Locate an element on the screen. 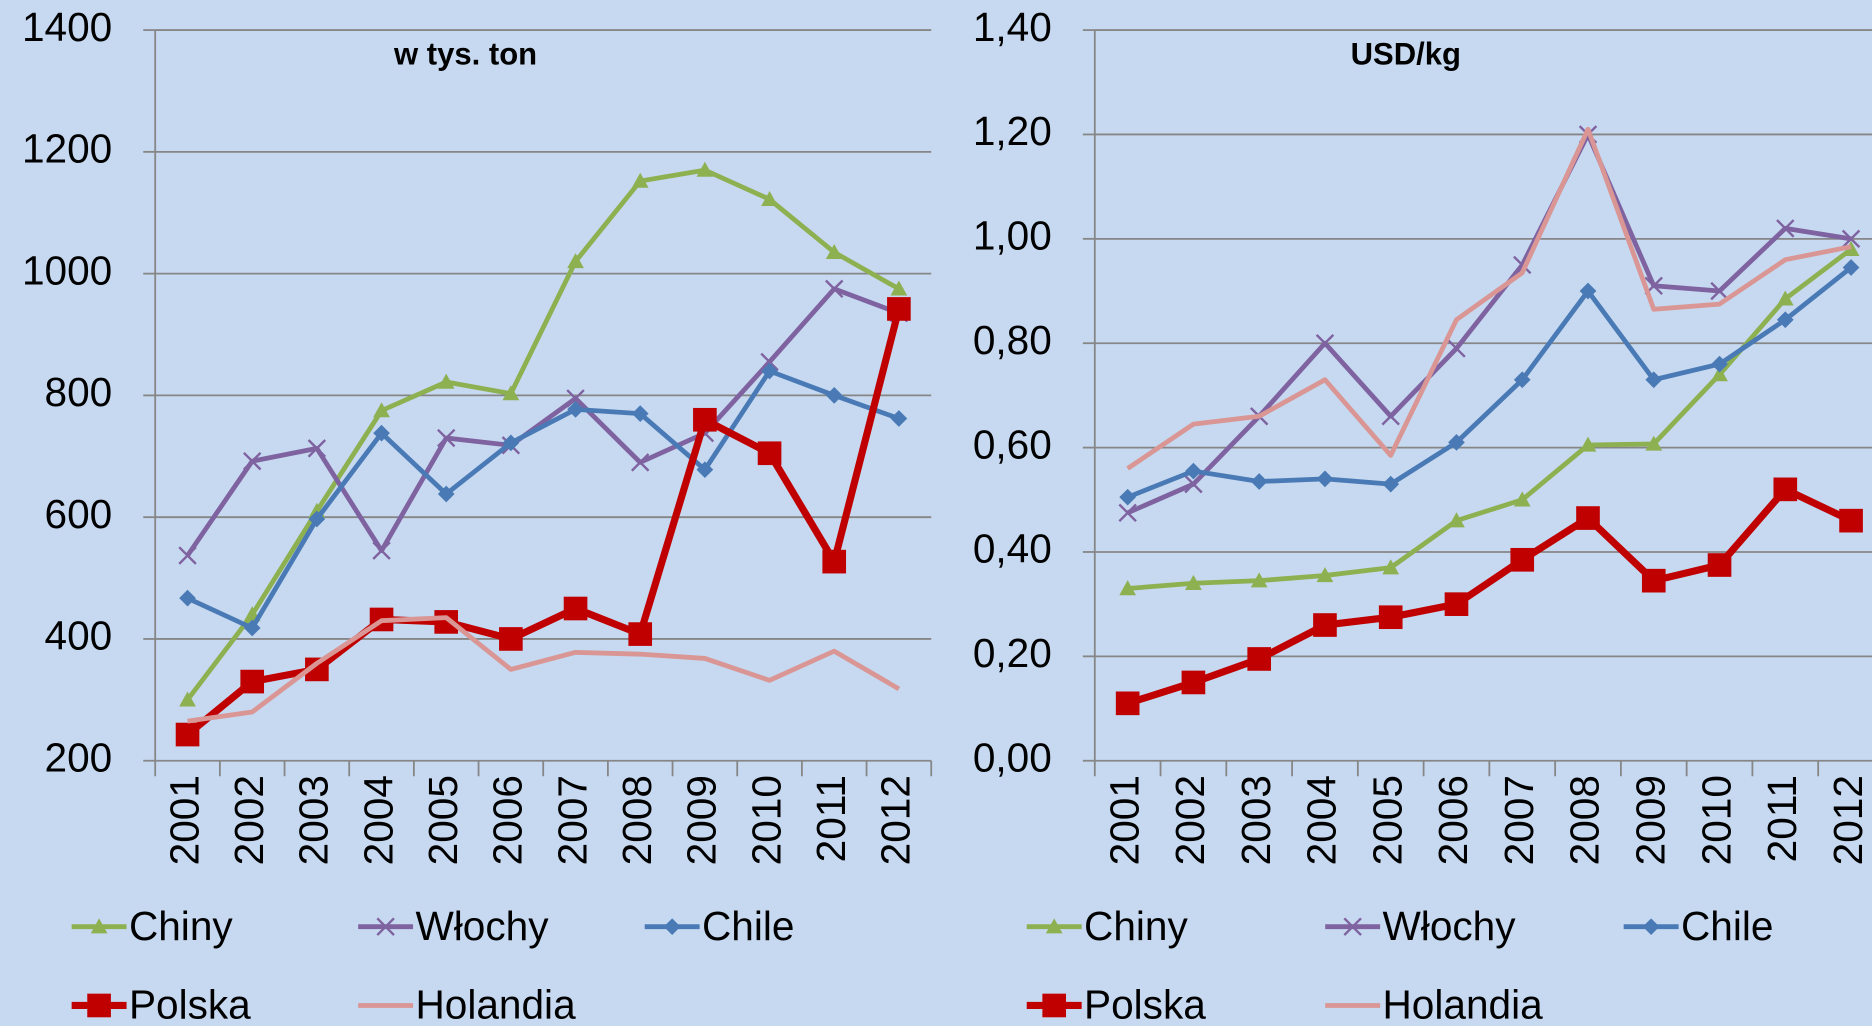  y-tick-label: 1,20 is located at coordinates (1012, 131).